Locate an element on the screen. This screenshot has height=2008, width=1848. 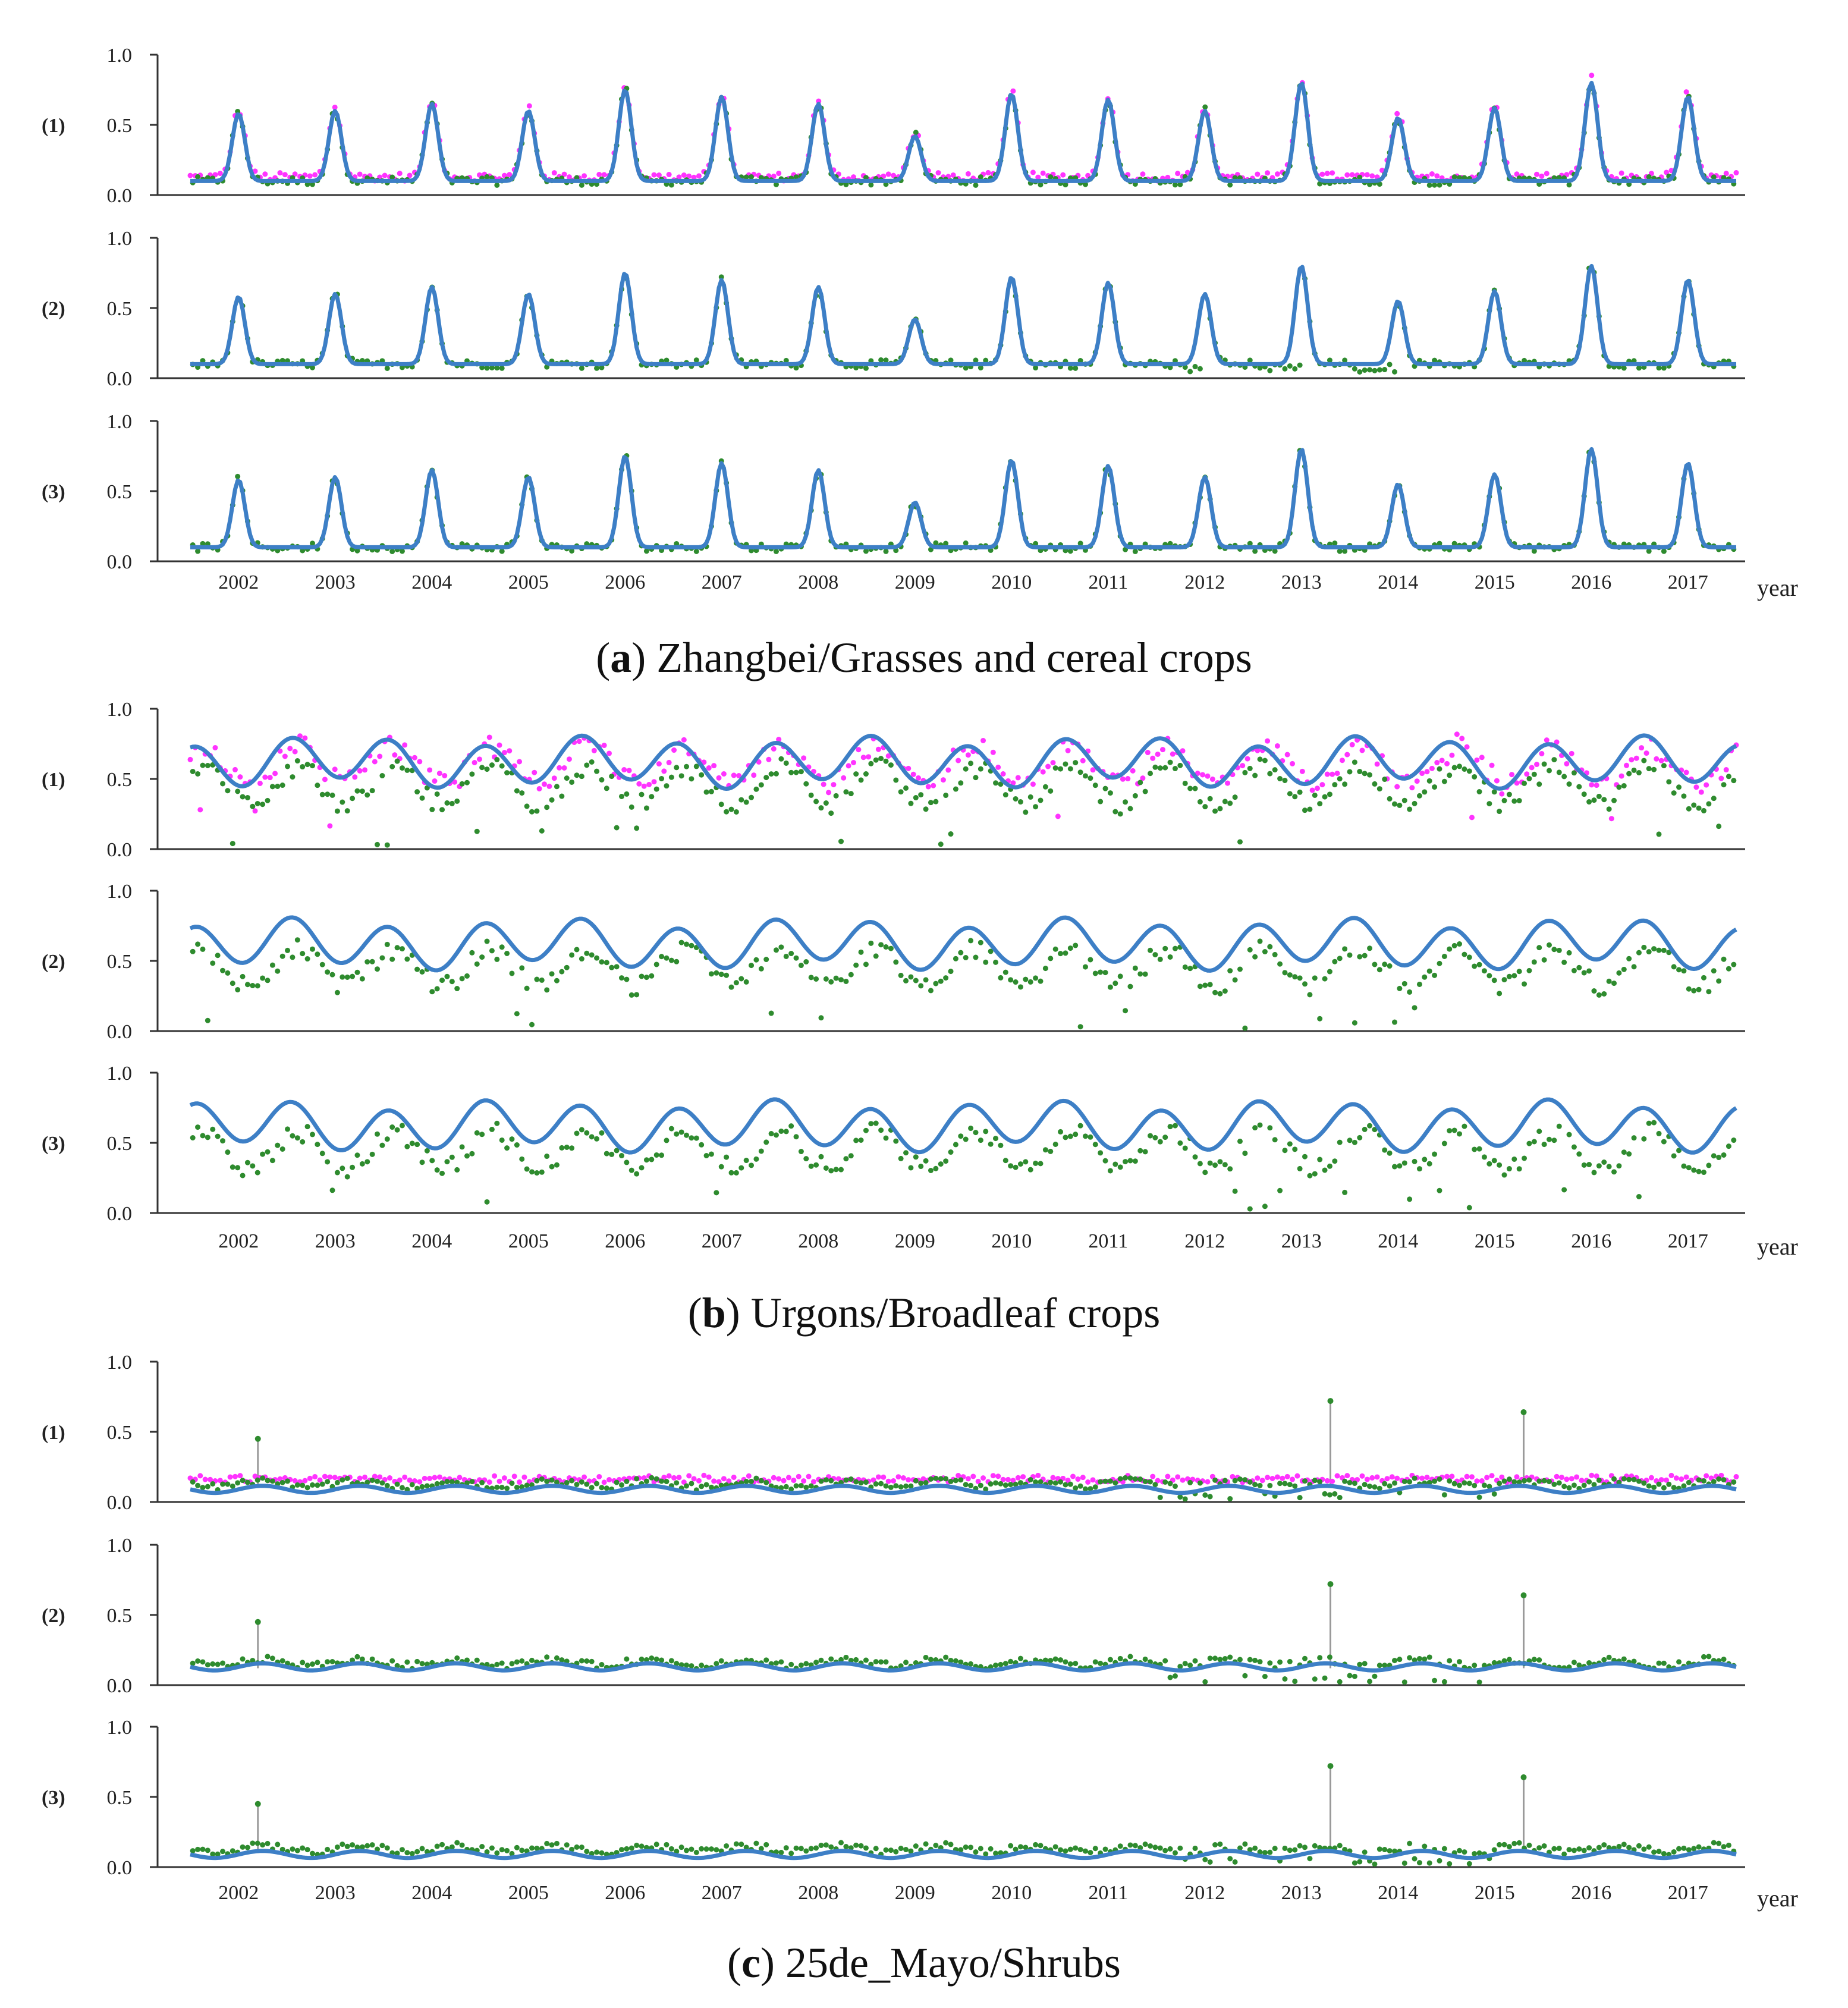
y-tick-label: 0.0 is located at coordinates (120, 196).